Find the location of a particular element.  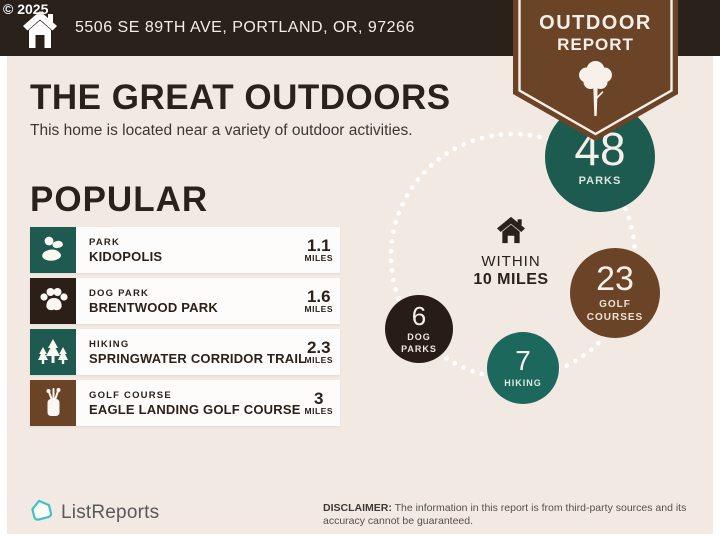

listreports-logo: ListReports is located at coordinates (94, 512).